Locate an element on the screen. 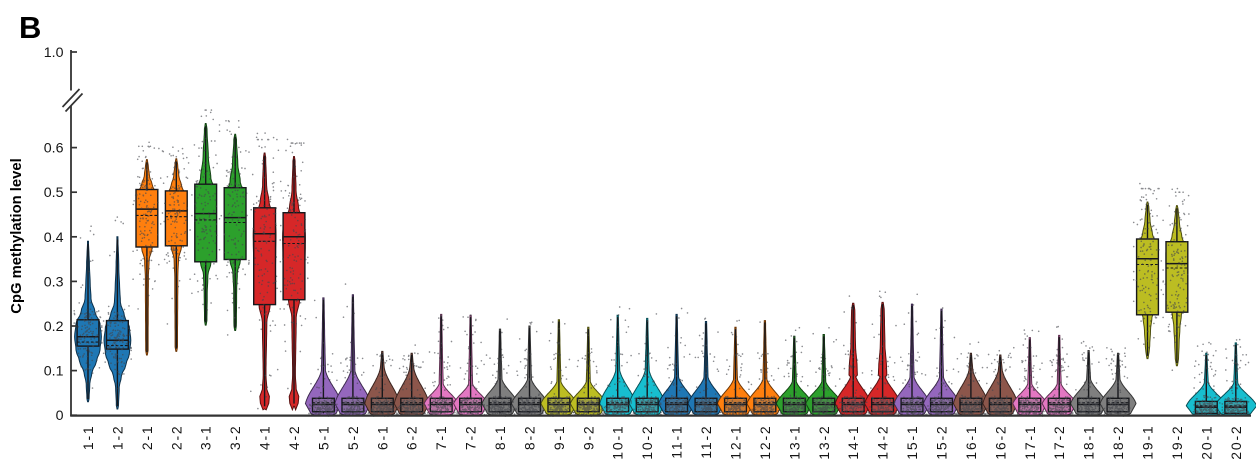 Image resolution: width=1256 pixels, height=462 pixels. svg-text: 18-1 is located at coordinates (1089, 442).